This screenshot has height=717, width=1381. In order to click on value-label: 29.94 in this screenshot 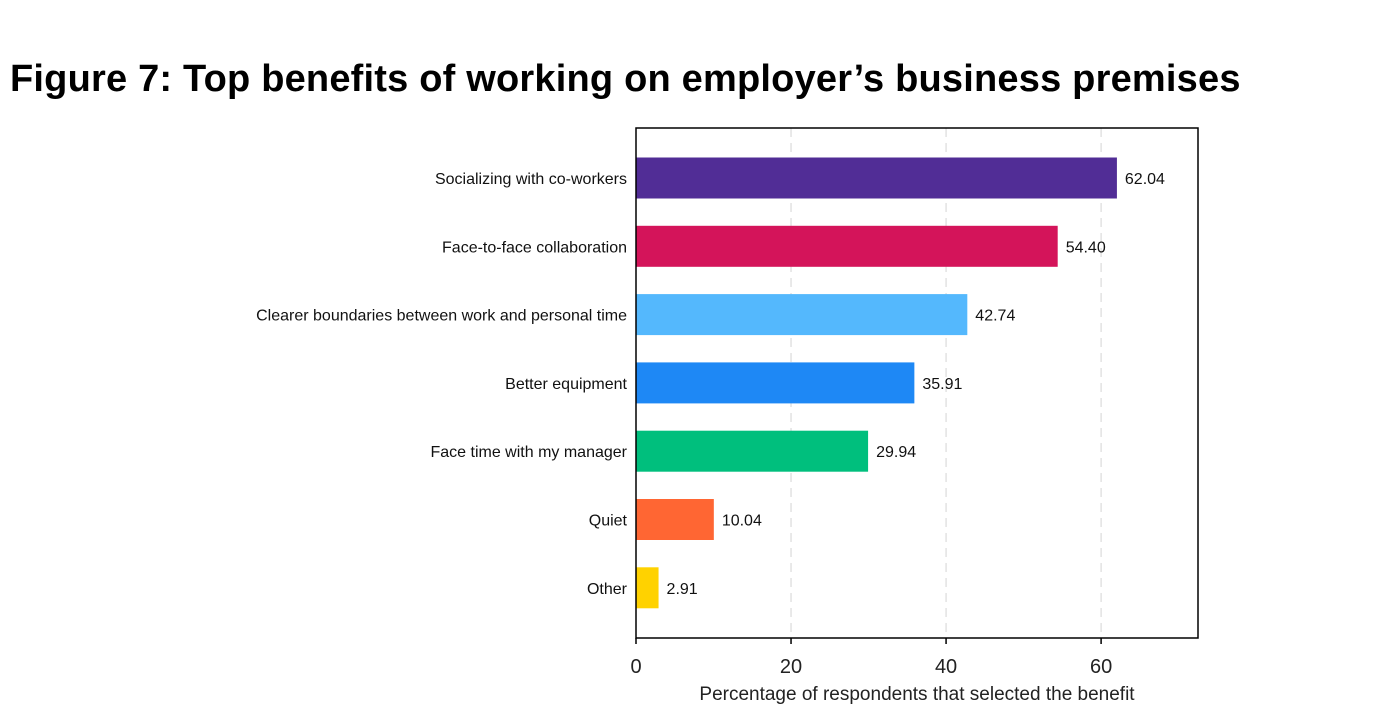, I will do `click(896, 452)`.